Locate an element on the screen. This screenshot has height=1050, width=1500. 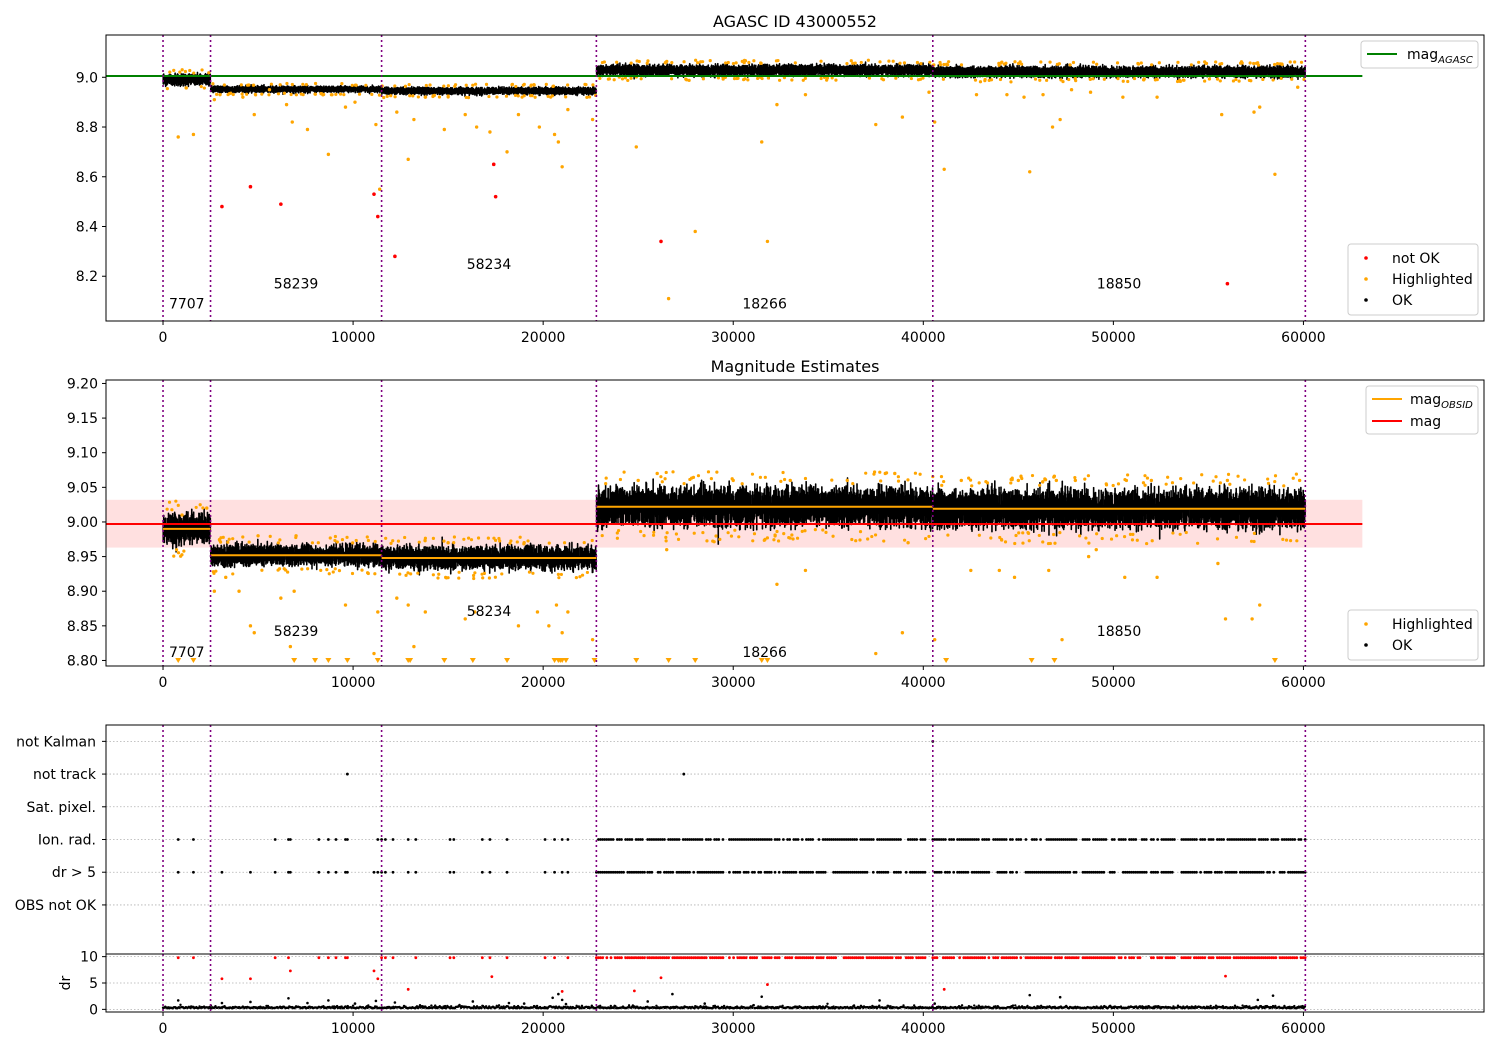
obsid-label: 18850 is located at coordinates (1119, 285).